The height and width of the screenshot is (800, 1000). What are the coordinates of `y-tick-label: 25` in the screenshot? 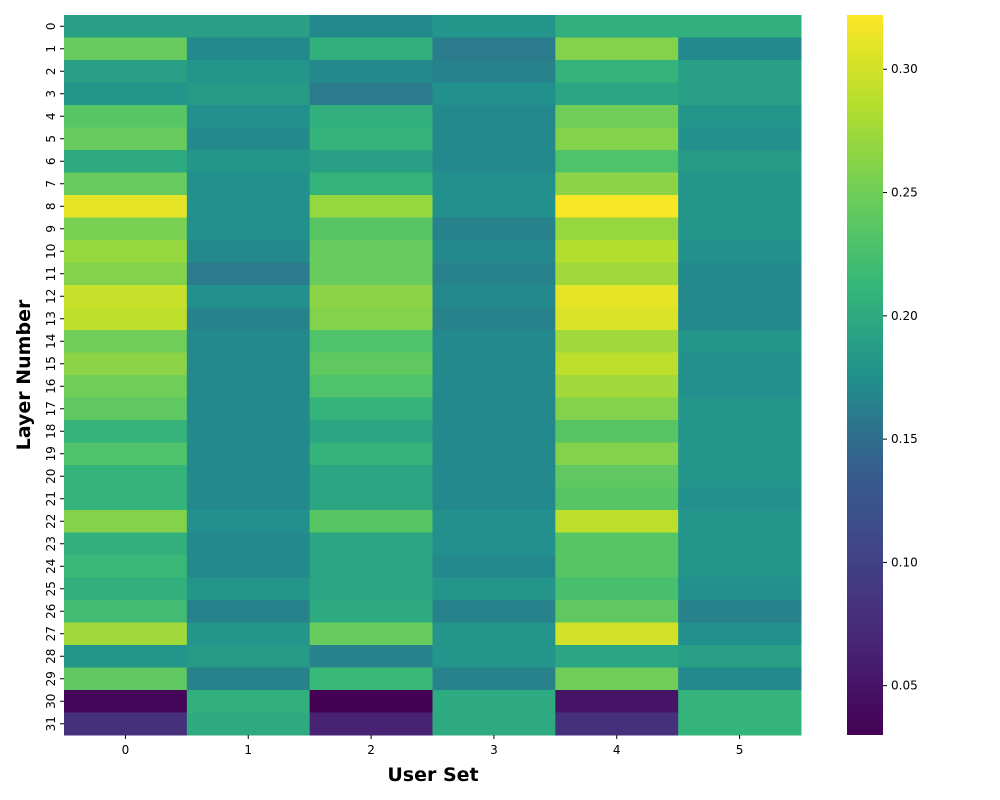 It's located at (51, 588).